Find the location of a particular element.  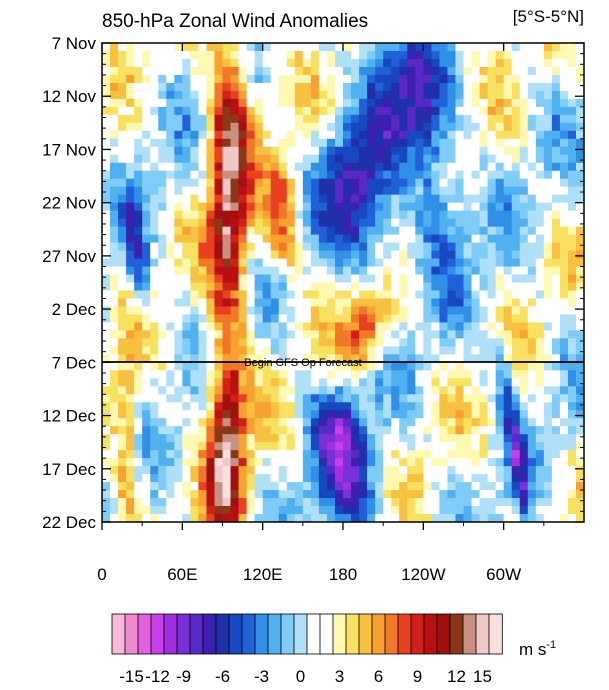

x-tick-label: 0 is located at coordinates (101, 574).